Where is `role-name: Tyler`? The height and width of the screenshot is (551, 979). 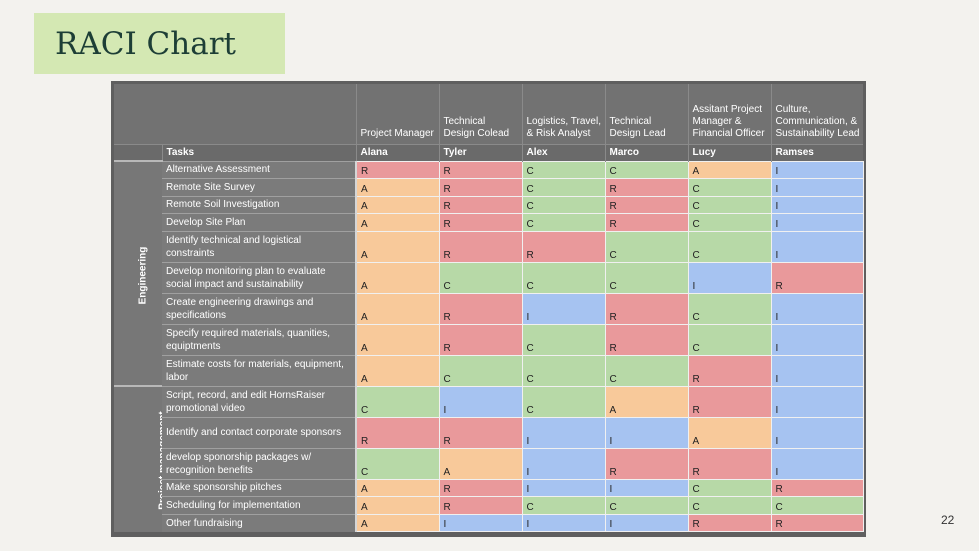 role-name: Tyler is located at coordinates (480, 152).